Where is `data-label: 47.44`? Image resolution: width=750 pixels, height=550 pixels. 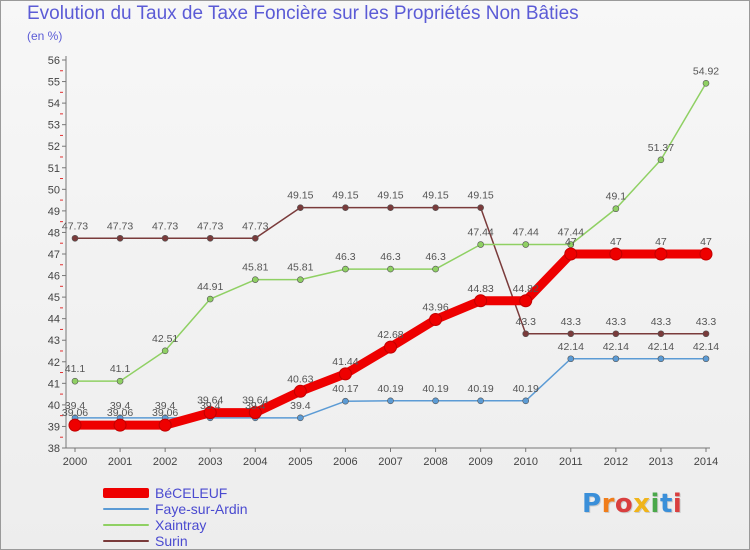
data-label: 47.44 is located at coordinates (481, 233).